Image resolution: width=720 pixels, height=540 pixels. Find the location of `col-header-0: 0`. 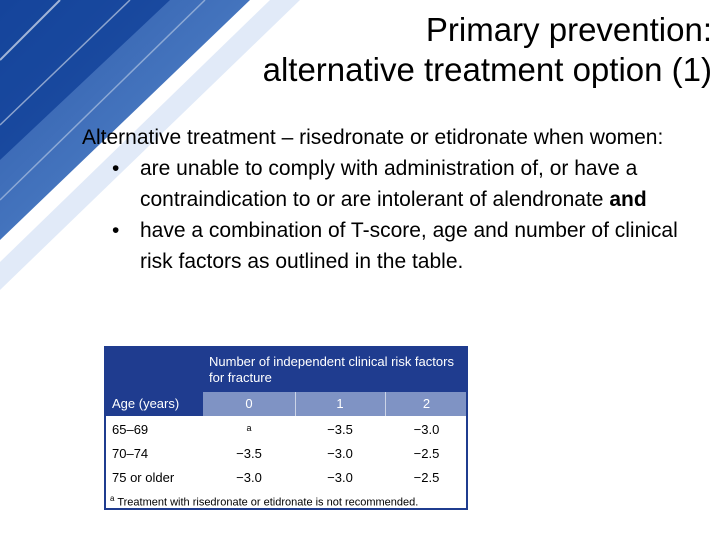

col-header-0: 0 is located at coordinates (249, 403).